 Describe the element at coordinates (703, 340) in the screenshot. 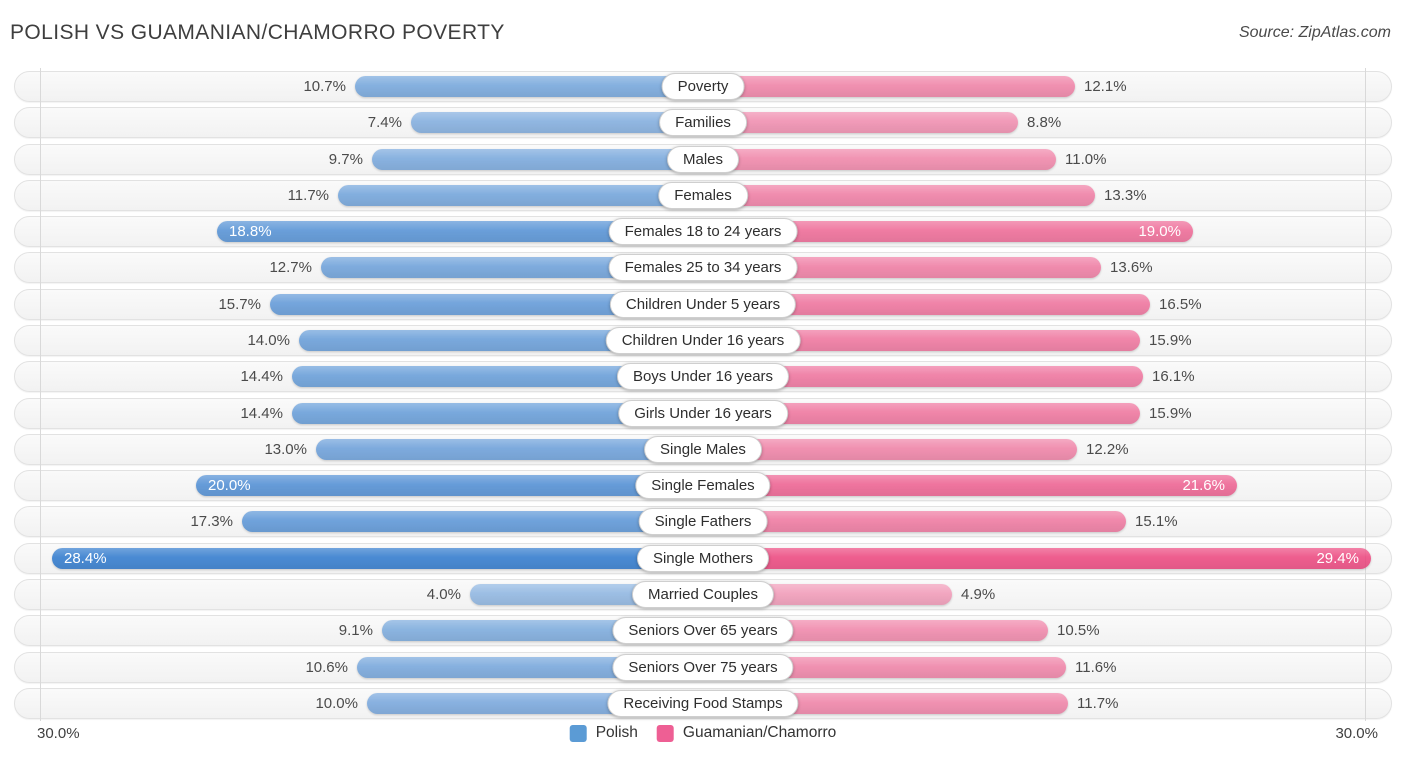

I see `category-label: Children Under 16 years` at that location.